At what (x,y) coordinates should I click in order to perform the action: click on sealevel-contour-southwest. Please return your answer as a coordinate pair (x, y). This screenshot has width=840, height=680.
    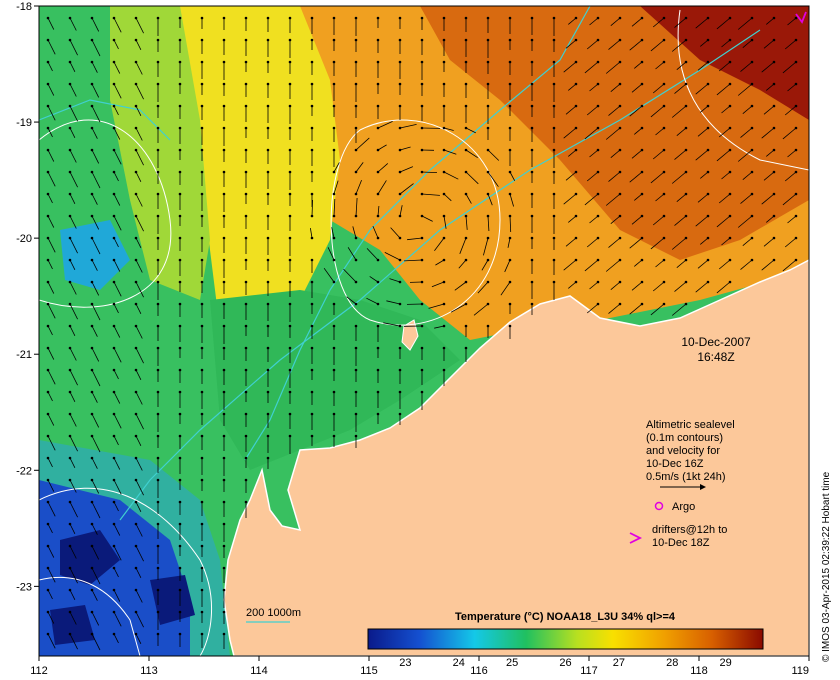
    Looking at the image, I should click on (125, 571).